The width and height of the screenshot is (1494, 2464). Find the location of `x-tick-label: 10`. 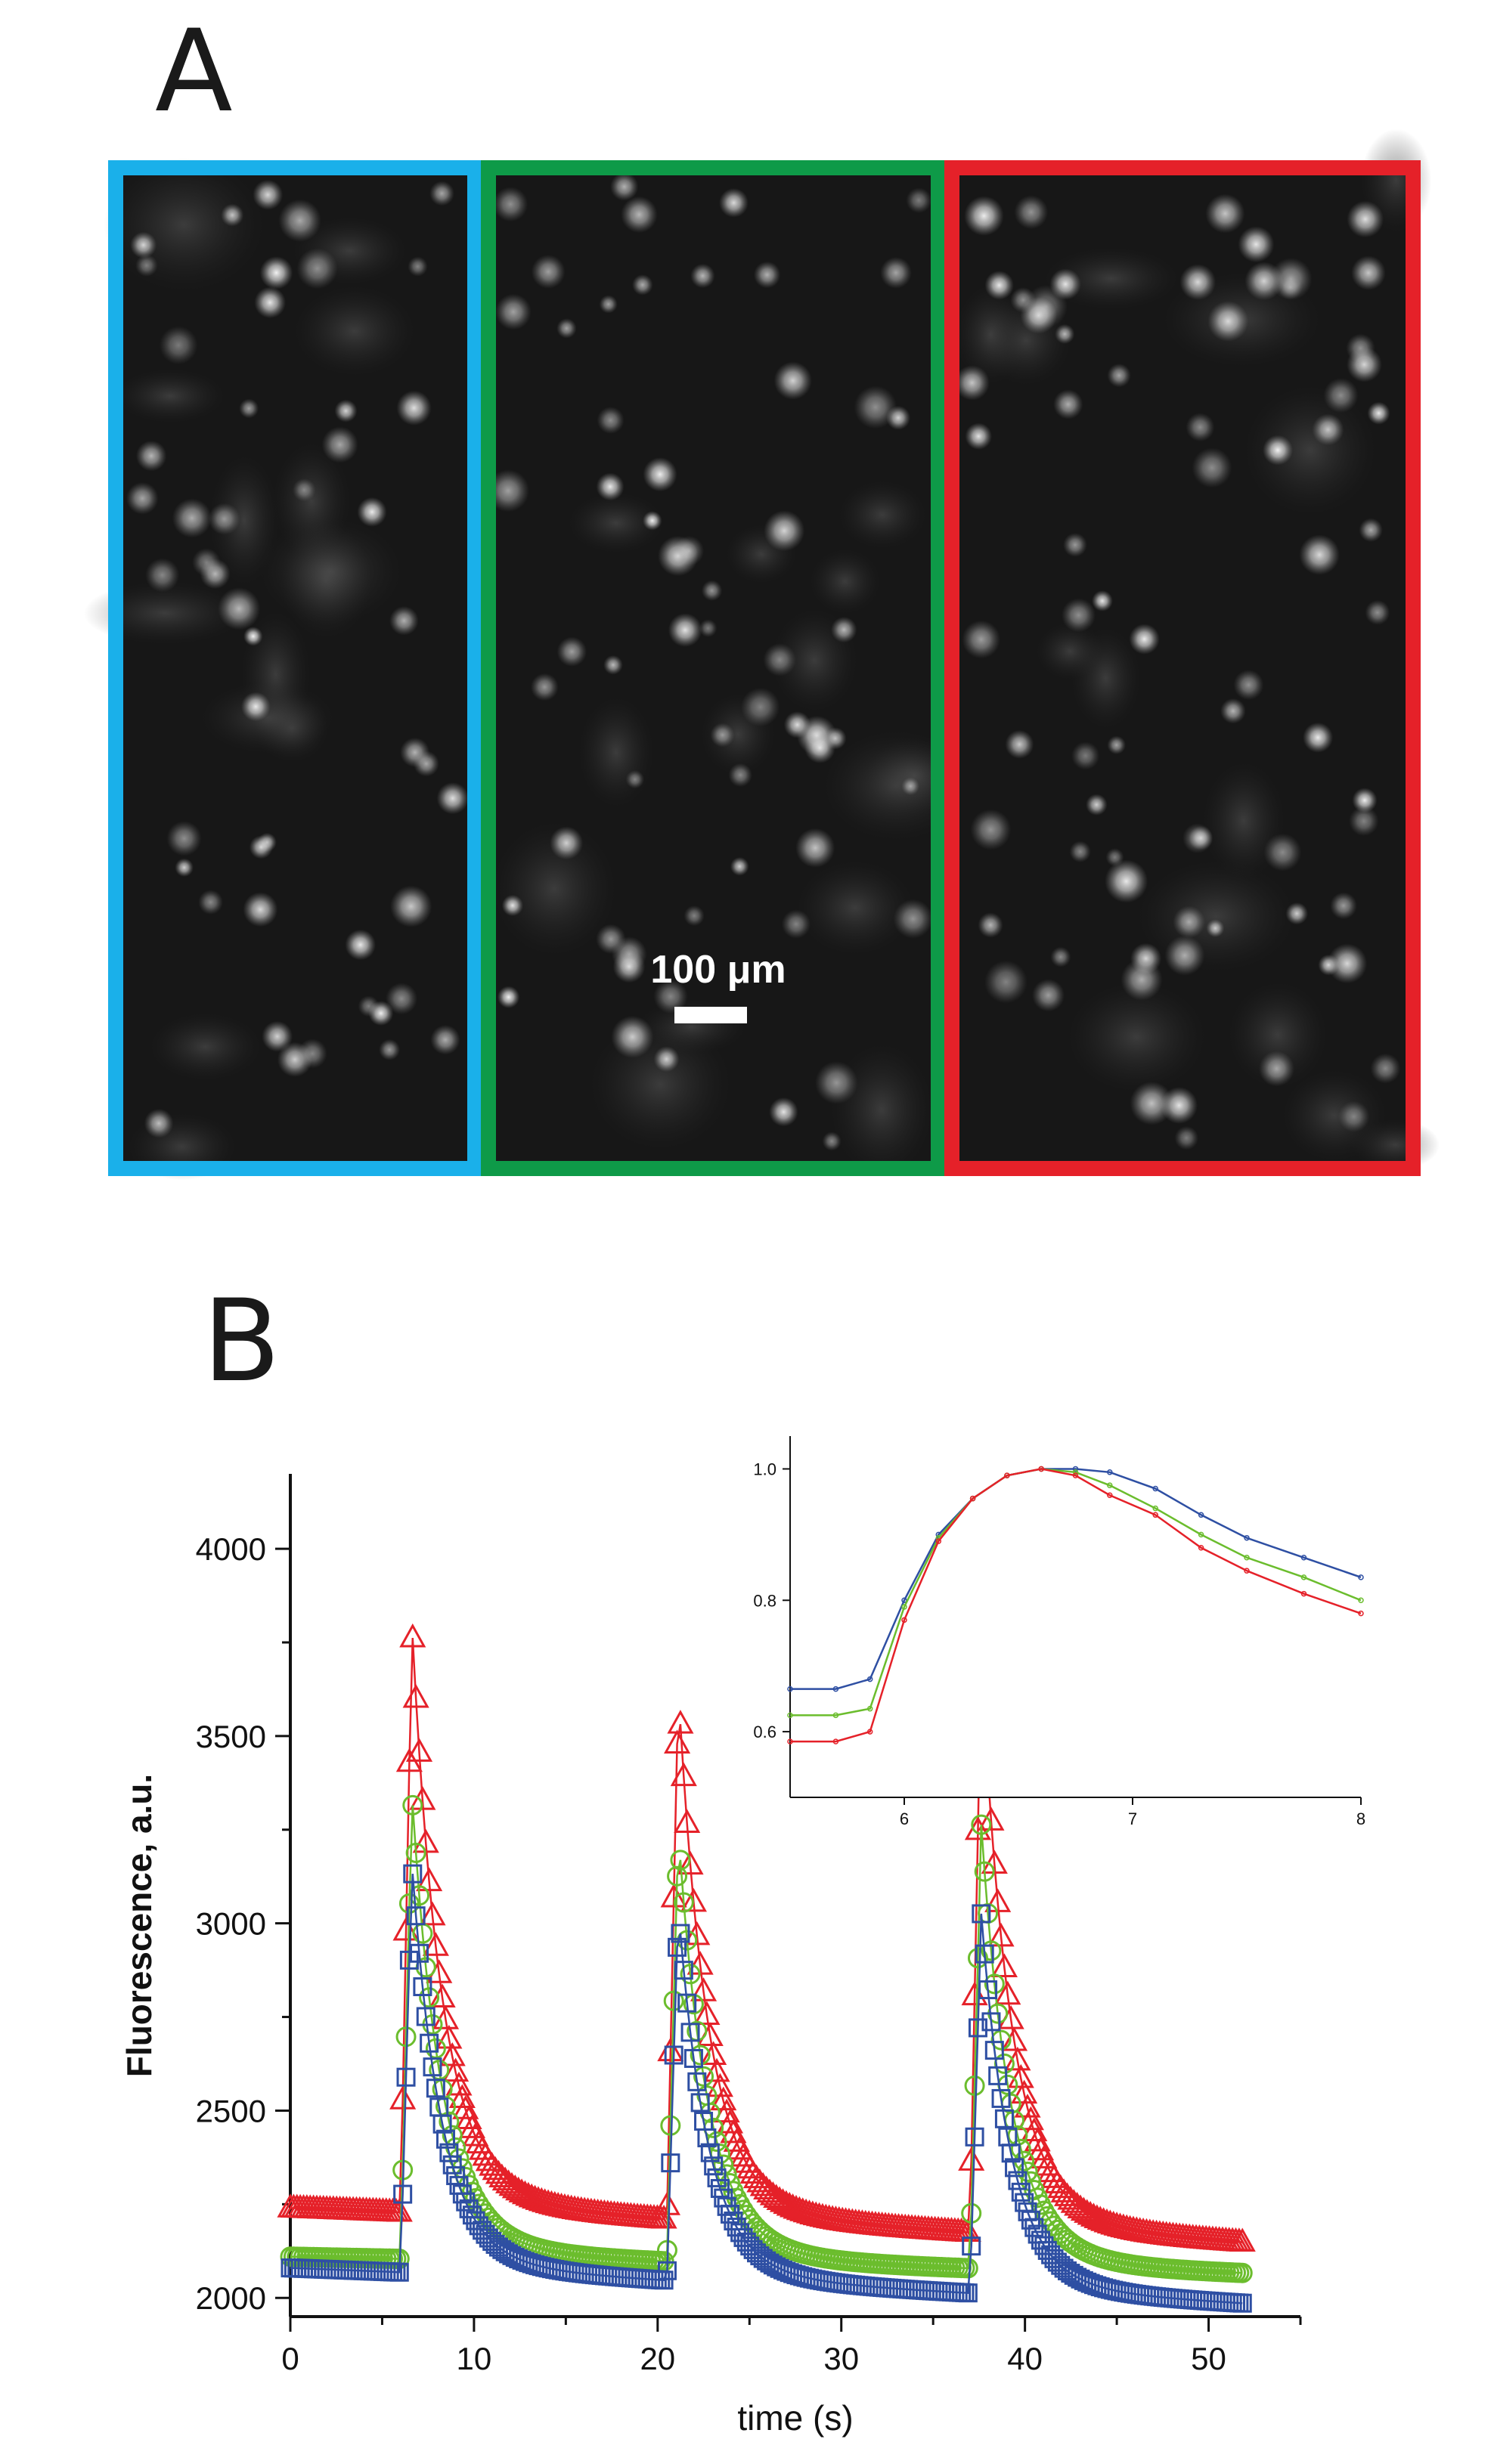

x-tick-label: 10 is located at coordinates (474, 2358).